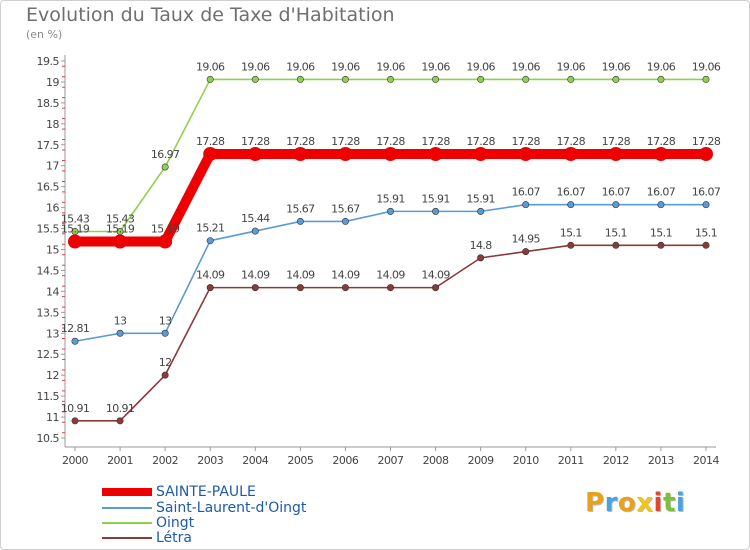 The image size is (750, 550). What do you see at coordinates (210, 228) in the screenshot?
I see `data-label: 15.21` at bounding box center [210, 228].